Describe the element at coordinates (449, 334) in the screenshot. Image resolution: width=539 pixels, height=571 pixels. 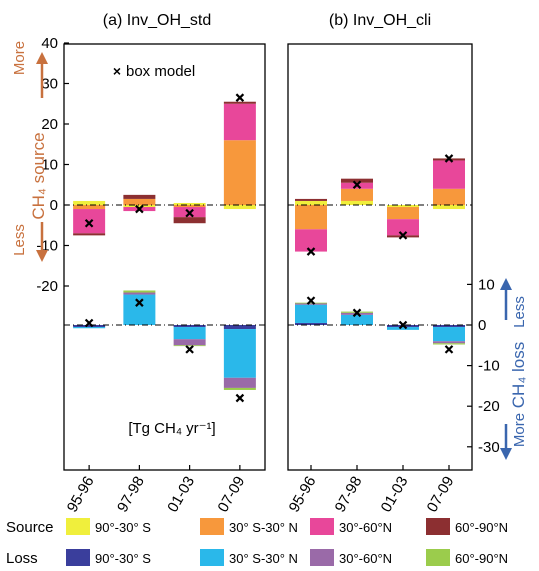
I see `loss-bar-panel-b-07-09-s1` at that location.